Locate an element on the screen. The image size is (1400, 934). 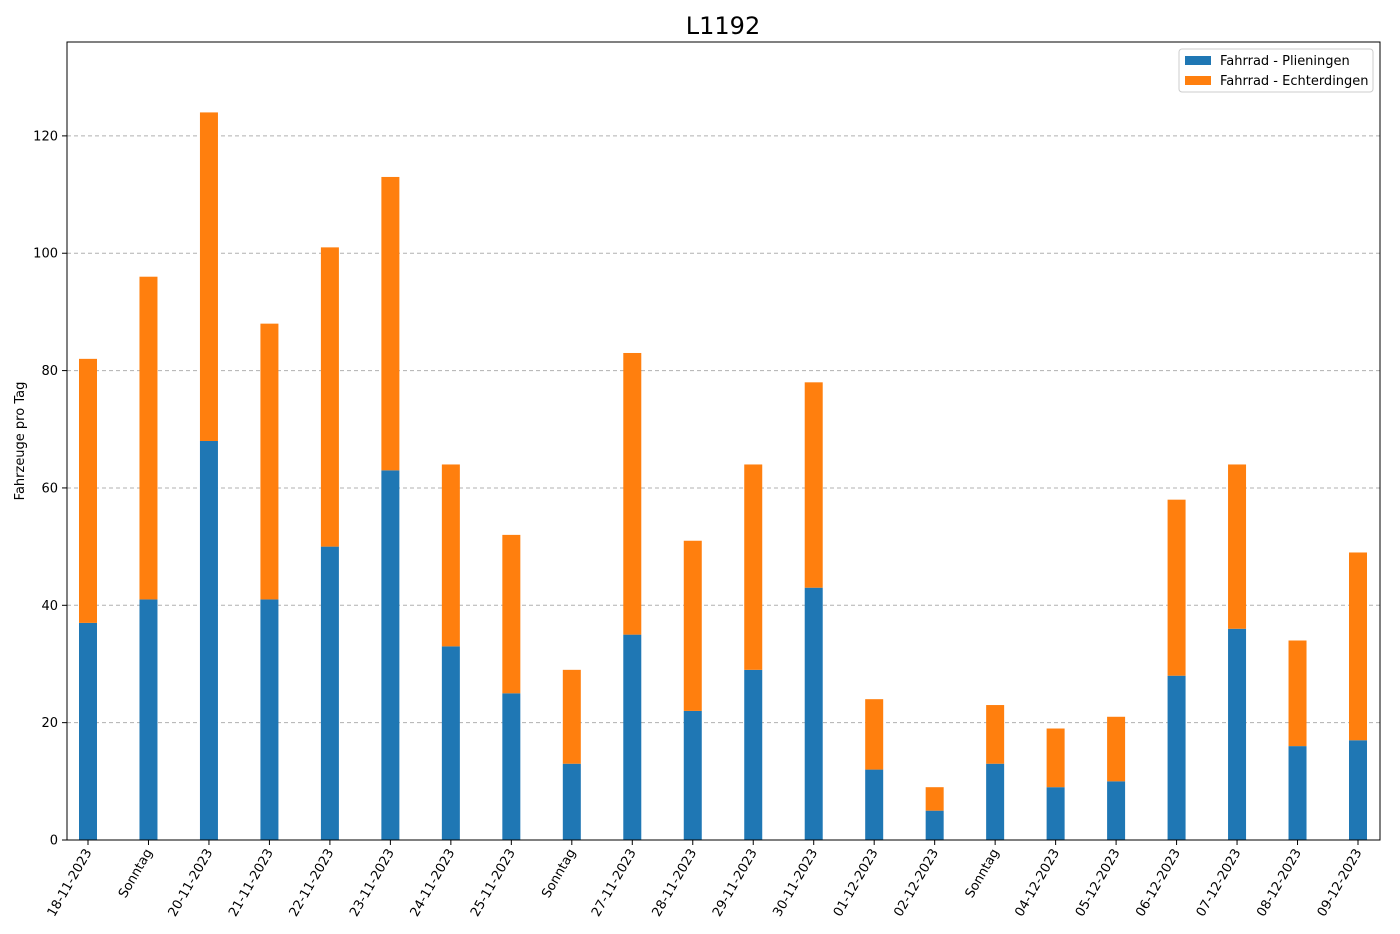
y-axis-label: Fahrzeuge pro Tag is located at coordinates (20, 441).